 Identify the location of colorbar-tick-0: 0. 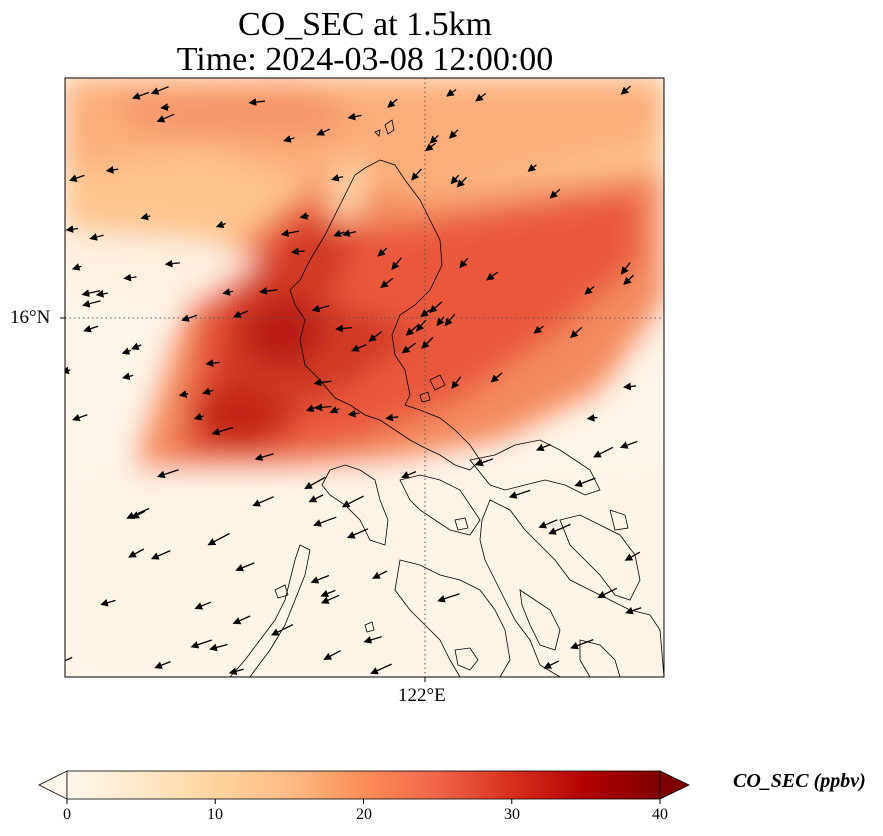
(67, 814).